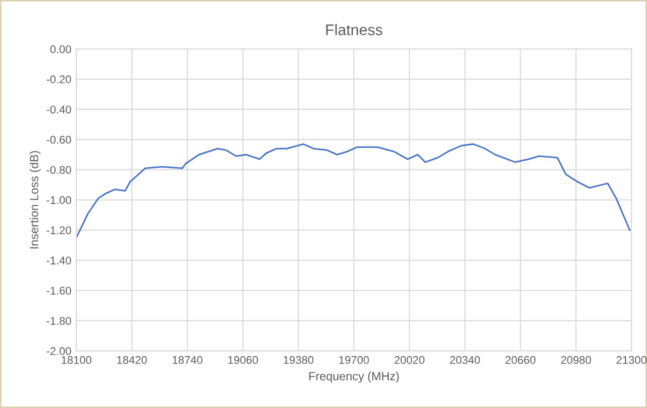 Image resolution: width=647 pixels, height=408 pixels. What do you see at coordinates (243, 360) in the screenshot?
I see `x-tick-label: 19060` at bounding box center [243, 360].